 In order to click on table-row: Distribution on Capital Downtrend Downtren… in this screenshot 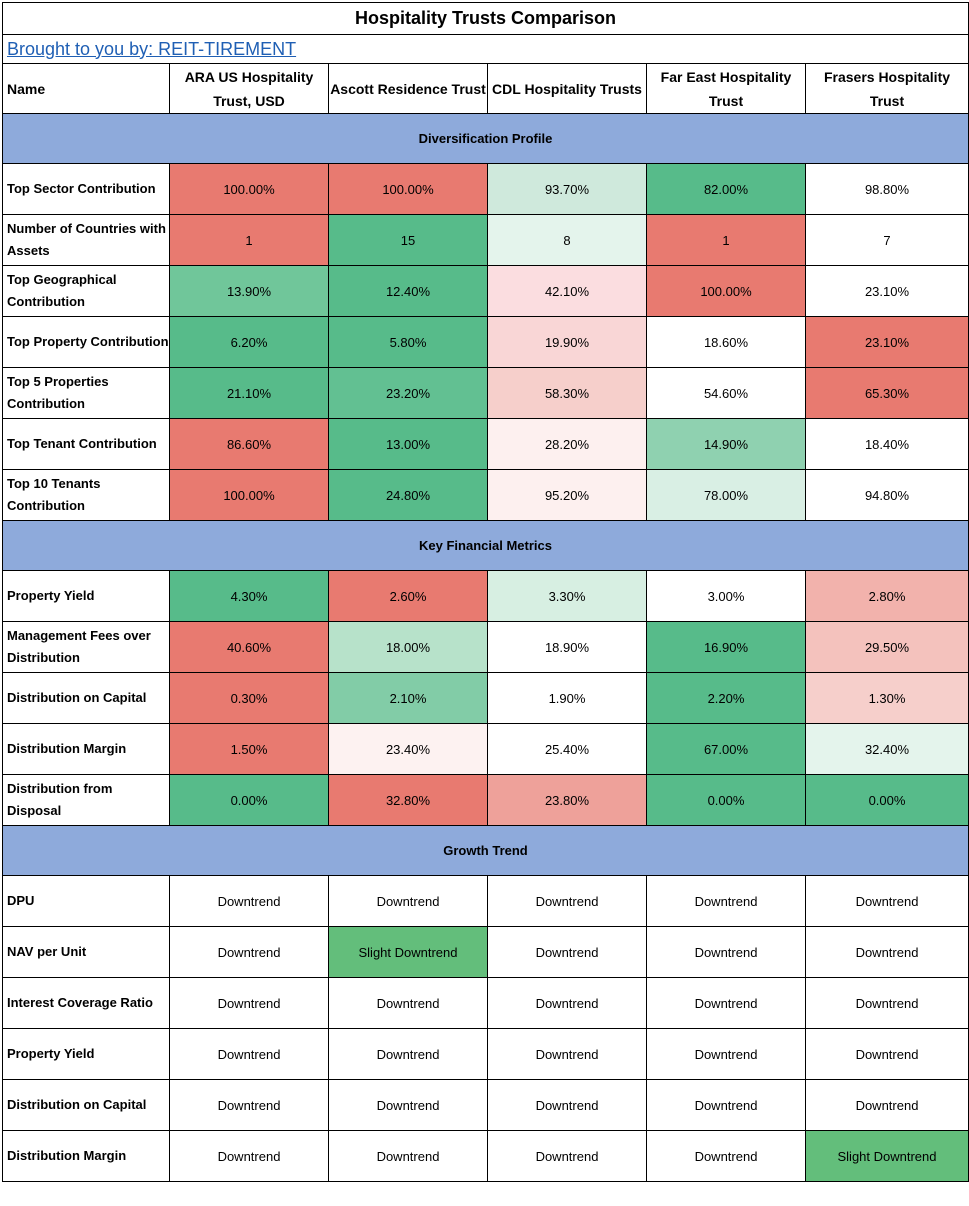, I will do `click(485, 1105)`.